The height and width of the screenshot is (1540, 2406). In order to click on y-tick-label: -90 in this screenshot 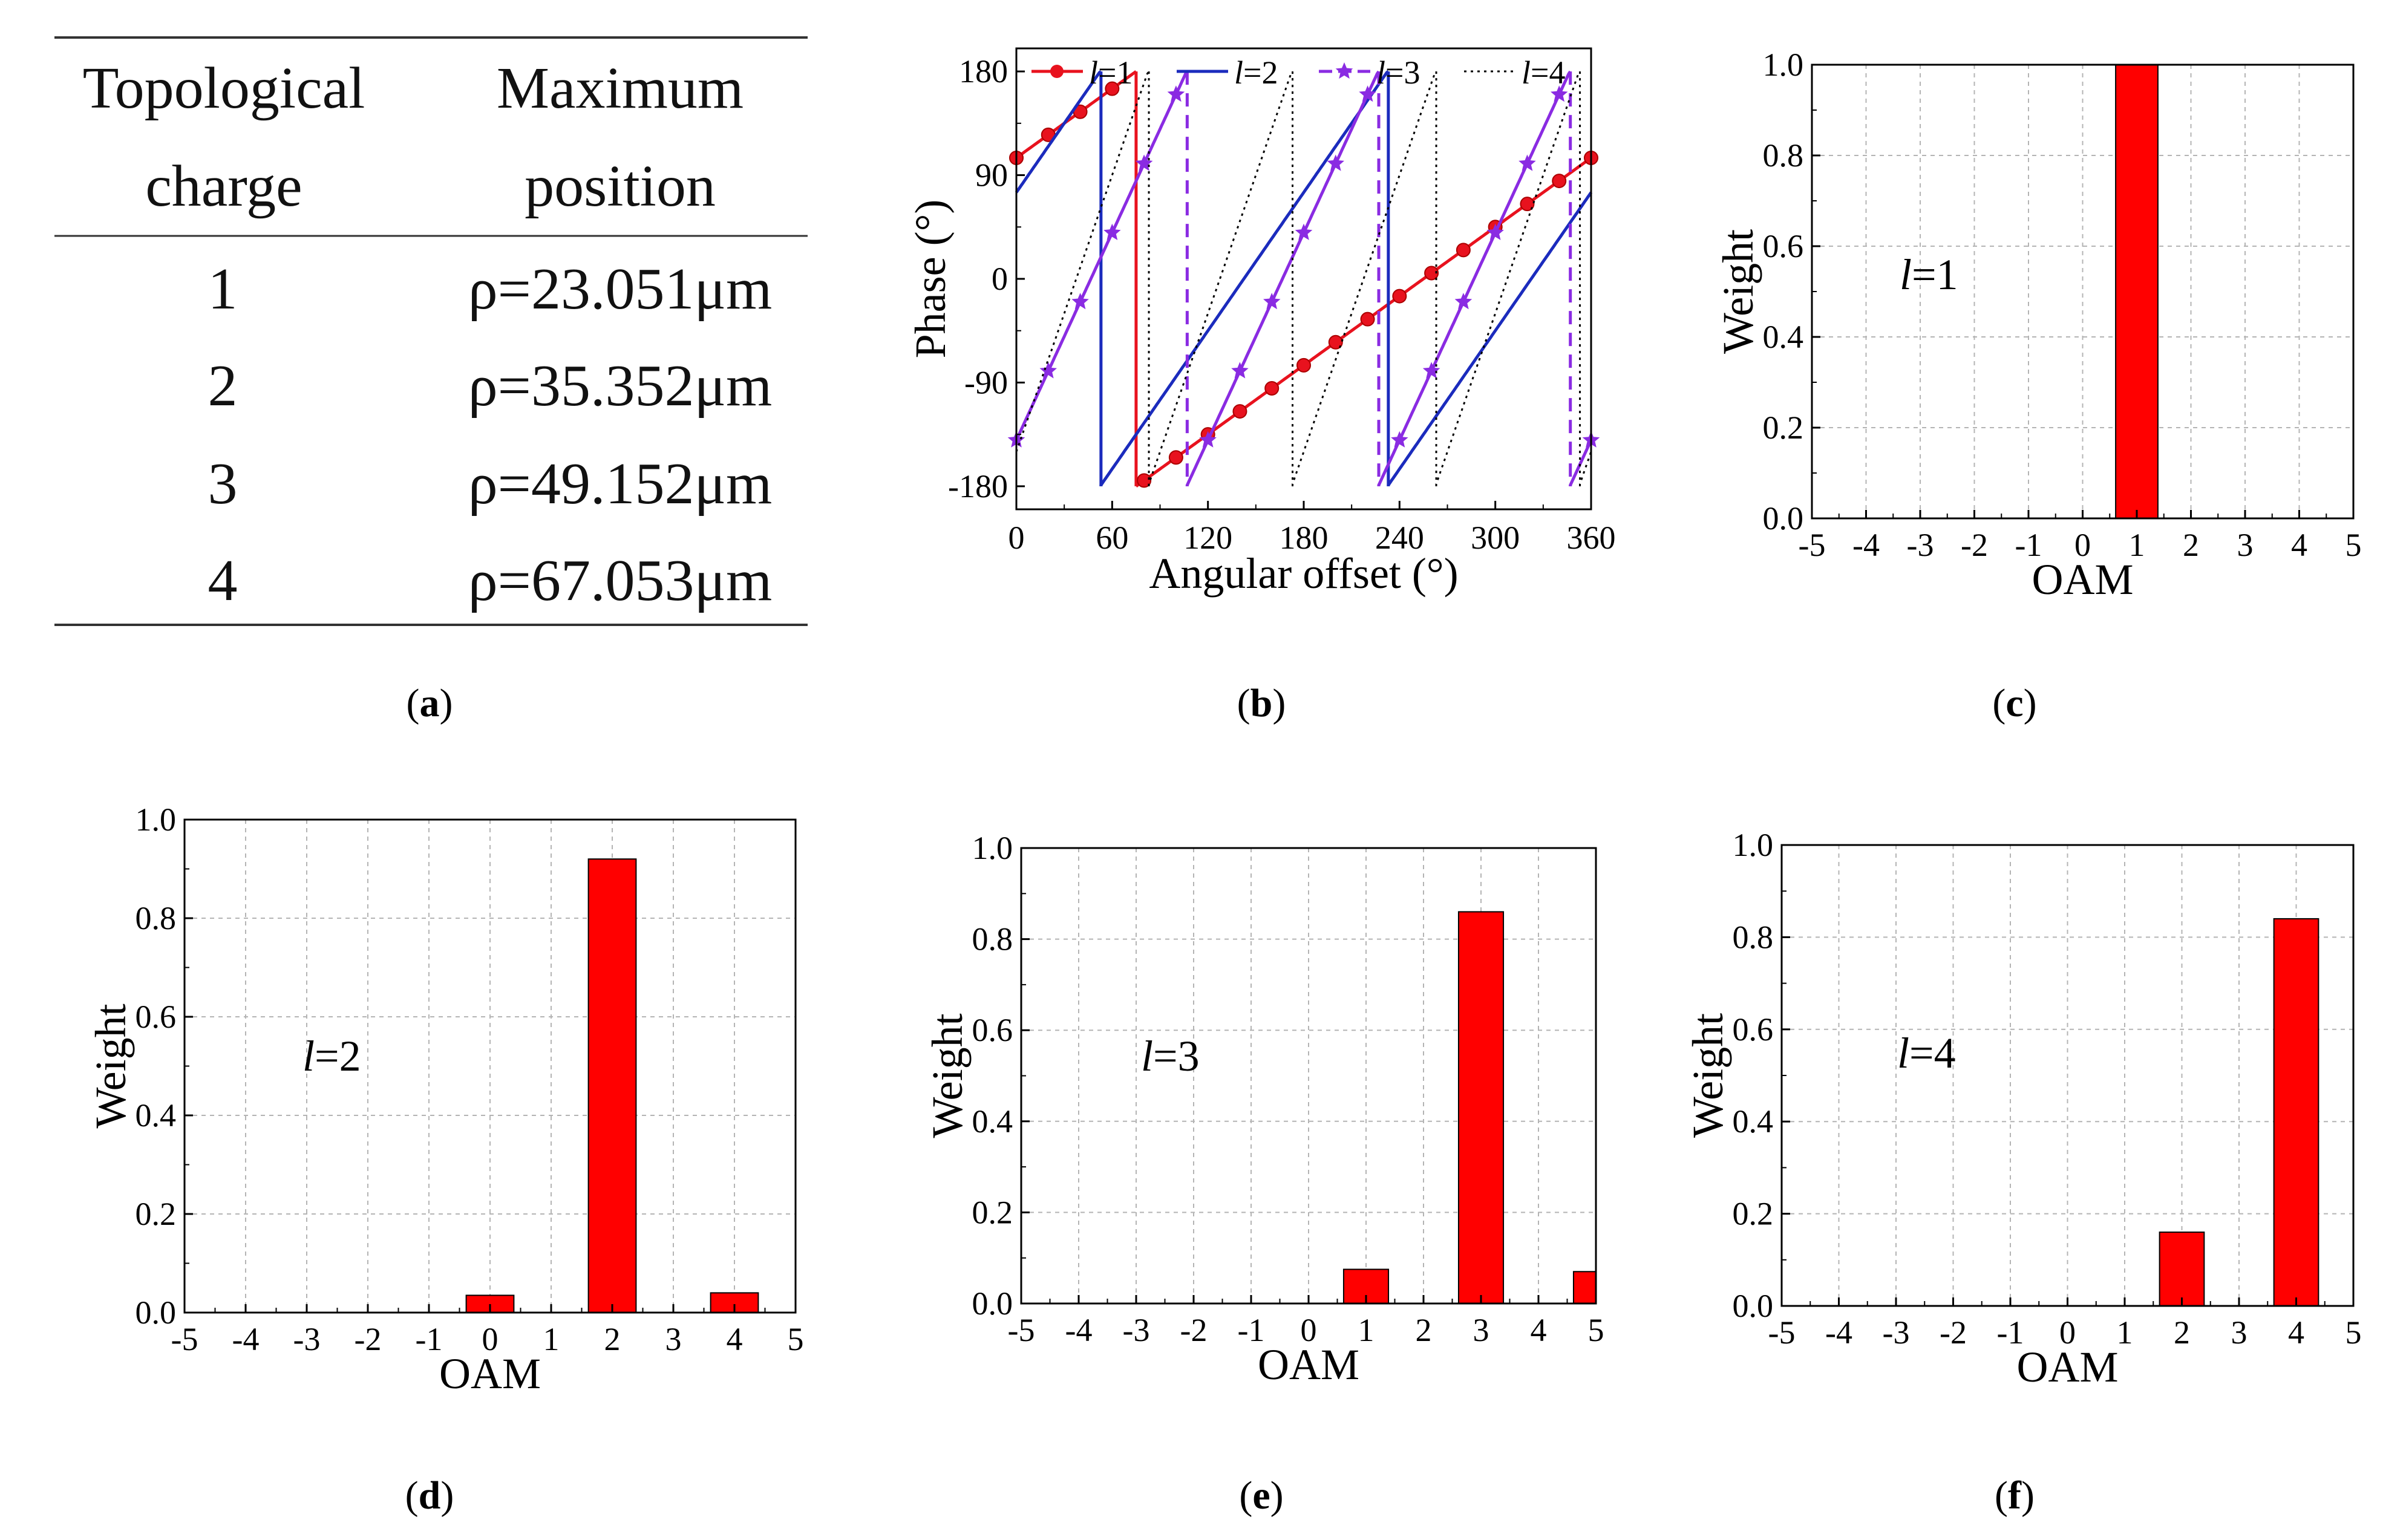, I will do `click(986, 382)`.